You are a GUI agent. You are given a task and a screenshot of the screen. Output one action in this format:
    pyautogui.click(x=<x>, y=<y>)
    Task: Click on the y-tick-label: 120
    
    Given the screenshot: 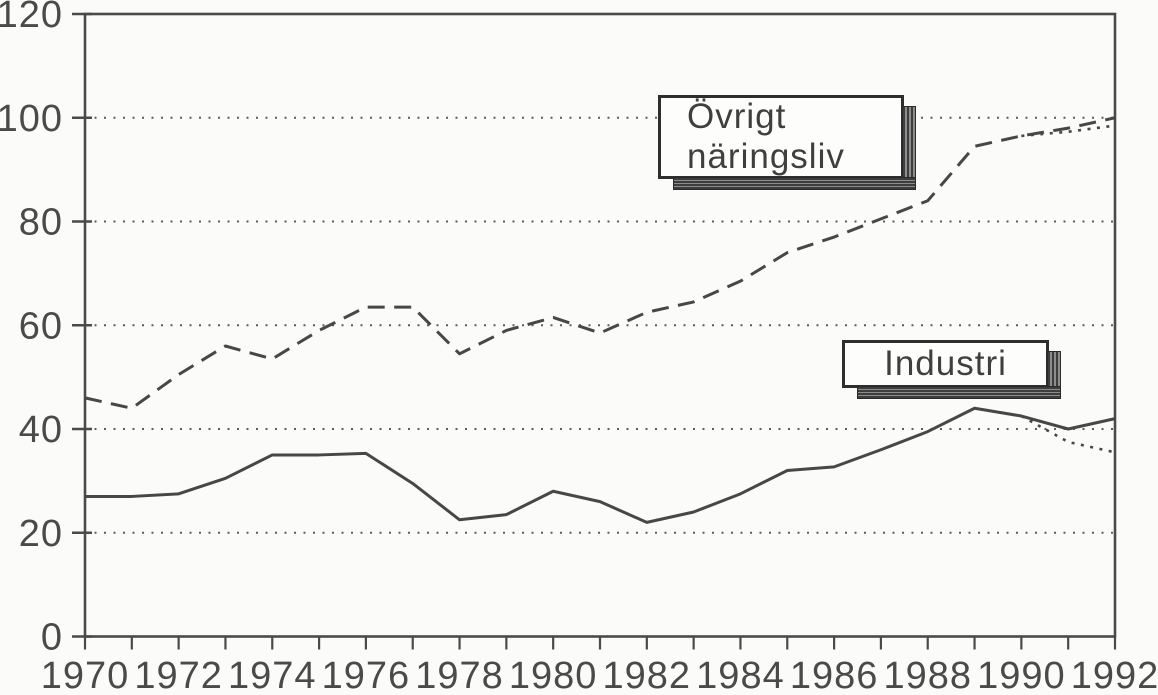 What is the action you would take?
    pyautogui.click(x=31, y=18)
    